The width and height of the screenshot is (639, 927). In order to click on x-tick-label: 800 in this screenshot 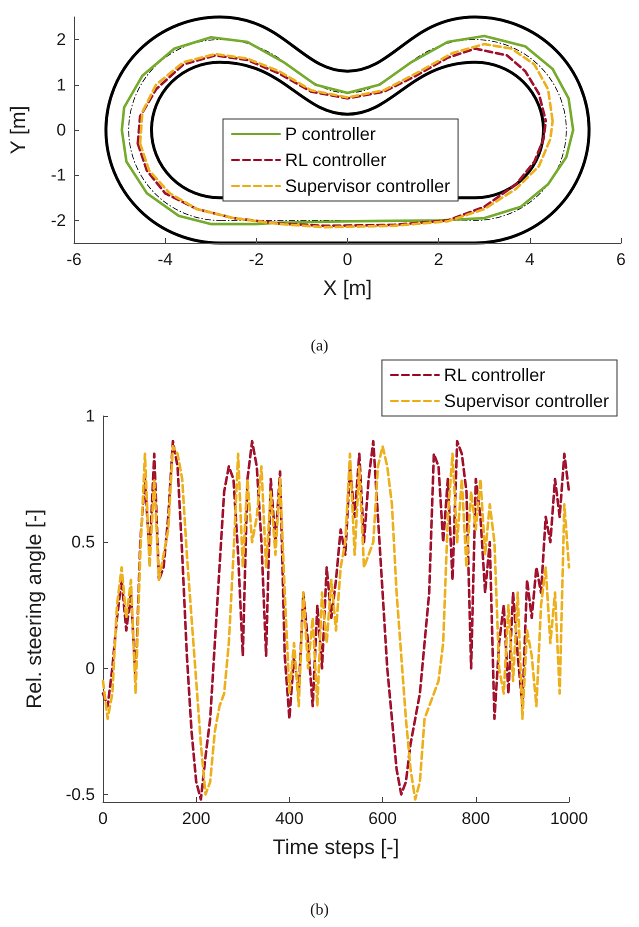, I will do `click(476, 818)`.